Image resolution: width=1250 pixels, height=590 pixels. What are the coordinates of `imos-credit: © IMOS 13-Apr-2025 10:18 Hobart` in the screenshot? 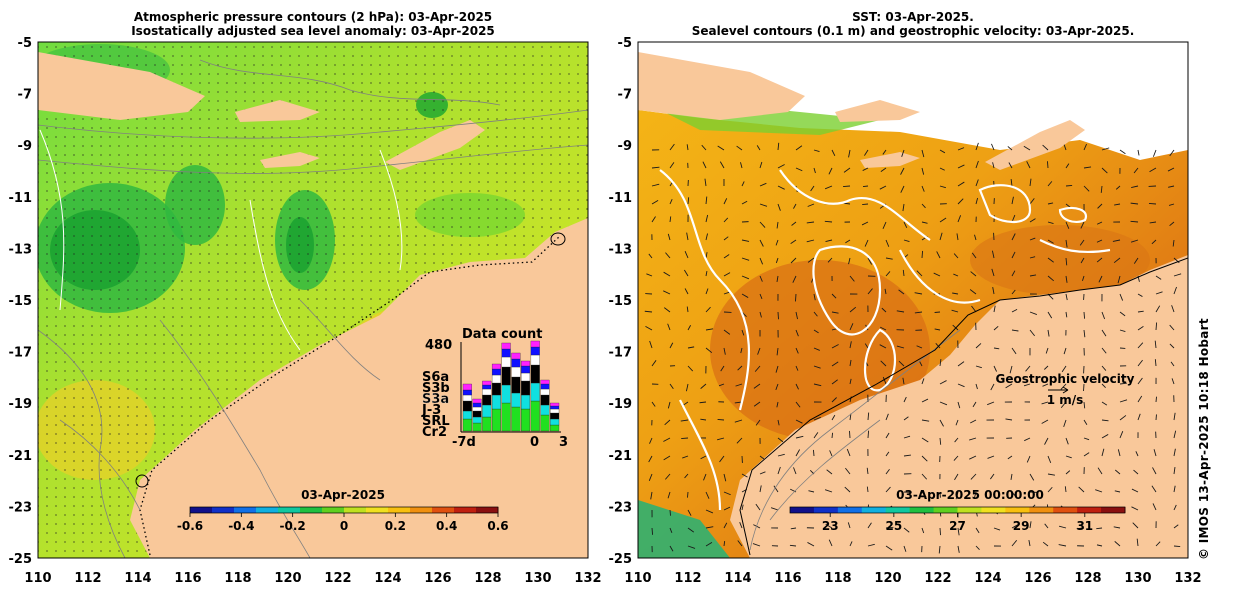 It's located at (1204, 439).